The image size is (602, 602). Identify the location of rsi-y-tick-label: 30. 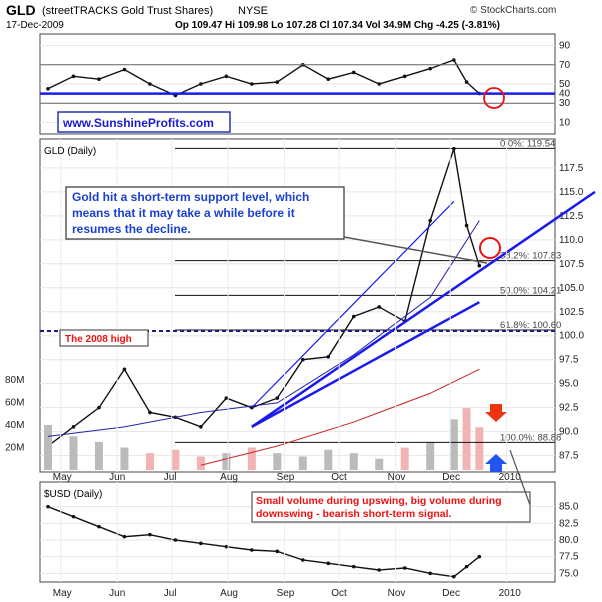
(565, 103).